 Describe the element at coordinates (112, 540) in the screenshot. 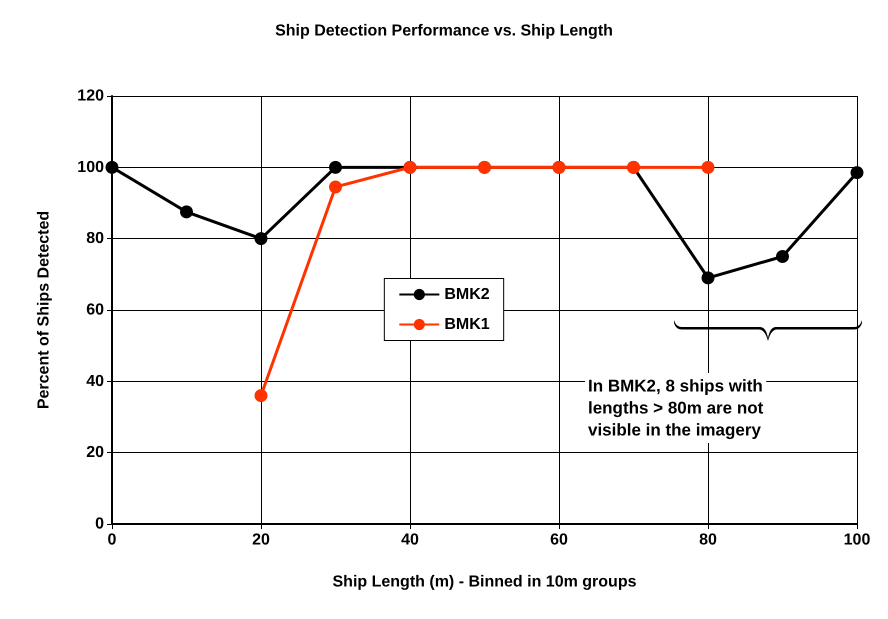

I see `x-tick-label: 0` at that location.